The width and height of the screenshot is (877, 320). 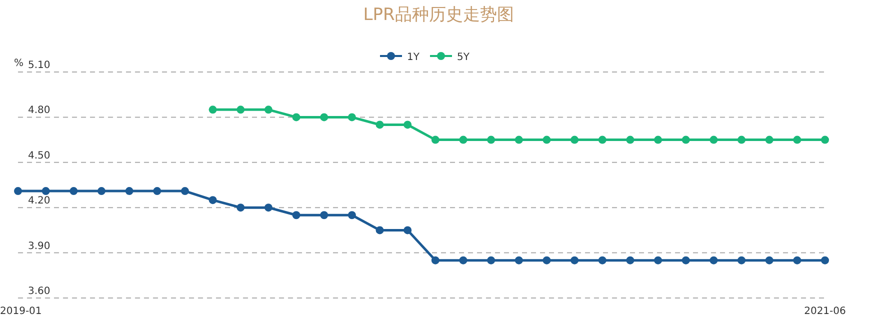 I want to click on chart-title: LPR品种历史走势图, so click(x=438, y=15).